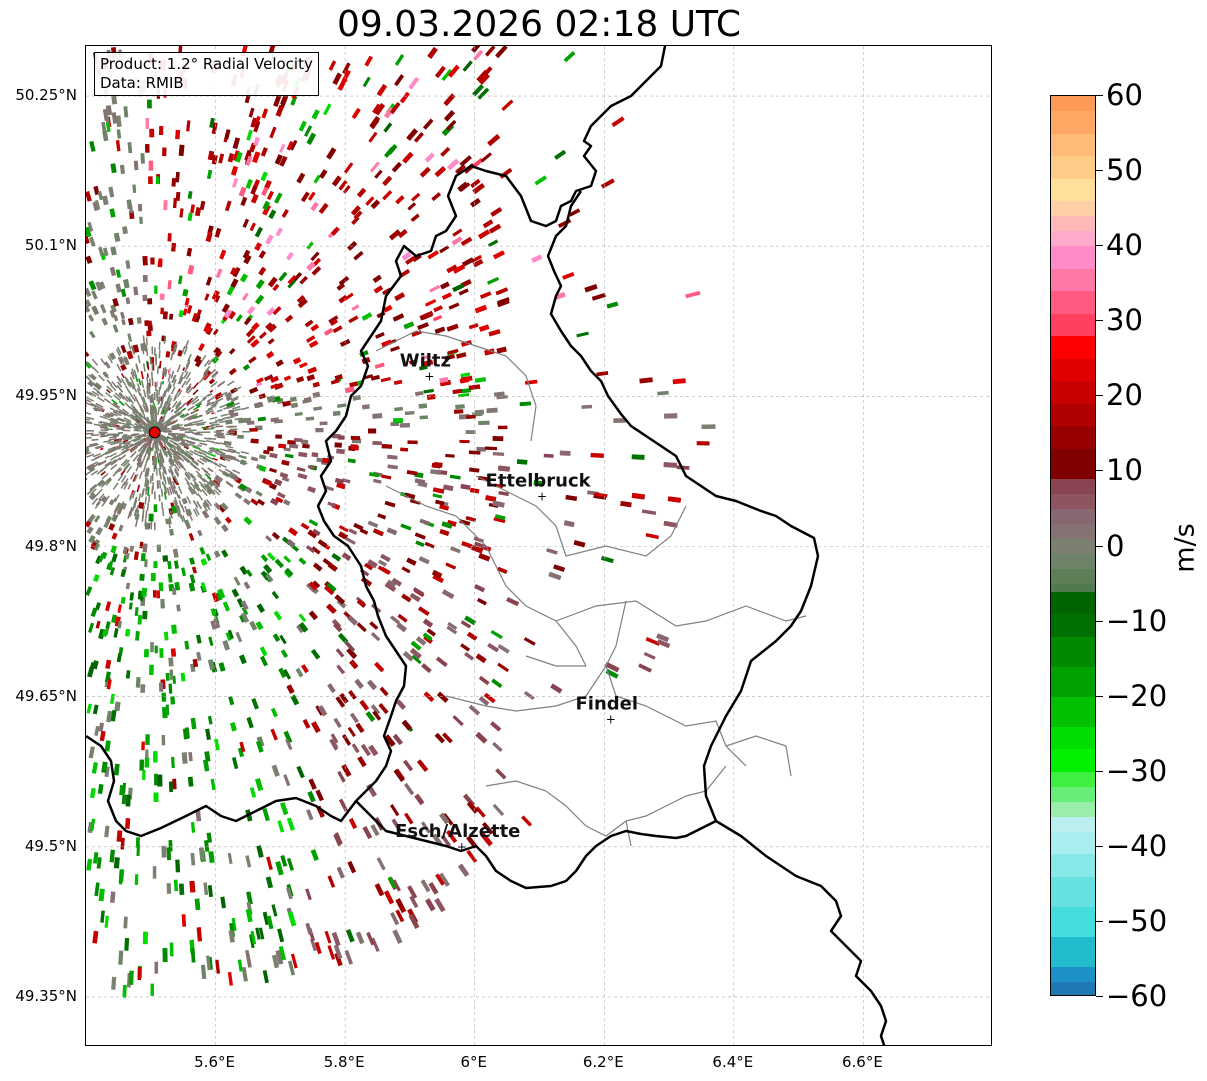 This screenshot has height=1081, width=1207. I want to click on colorbar-tick-label: 0, so click(1115, 545).